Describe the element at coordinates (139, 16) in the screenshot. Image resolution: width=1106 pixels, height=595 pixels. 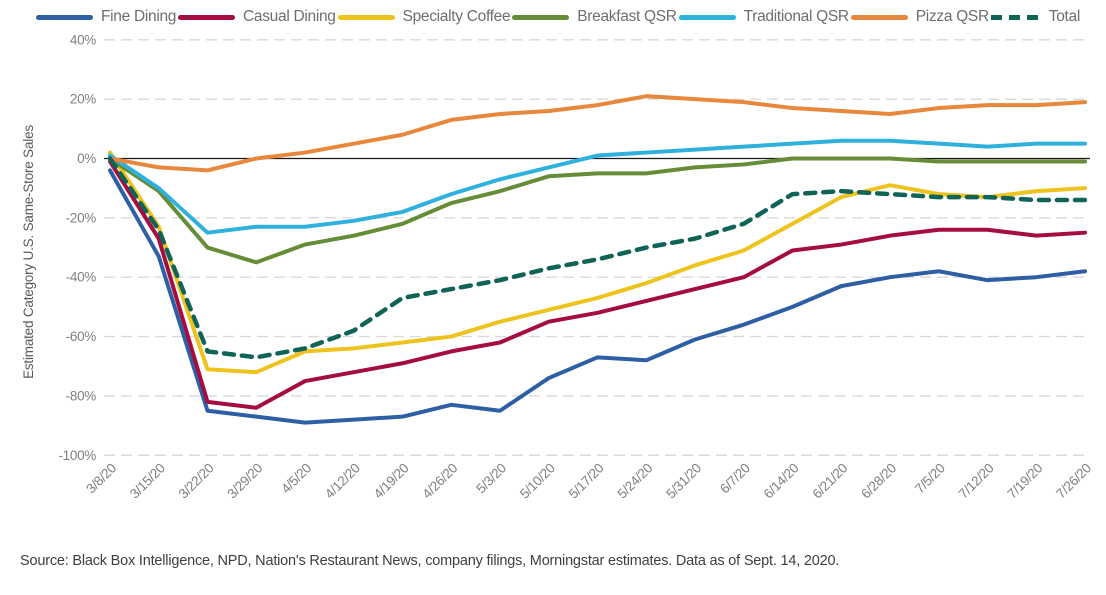
I see `legend-label: Fine Dining` at that location.